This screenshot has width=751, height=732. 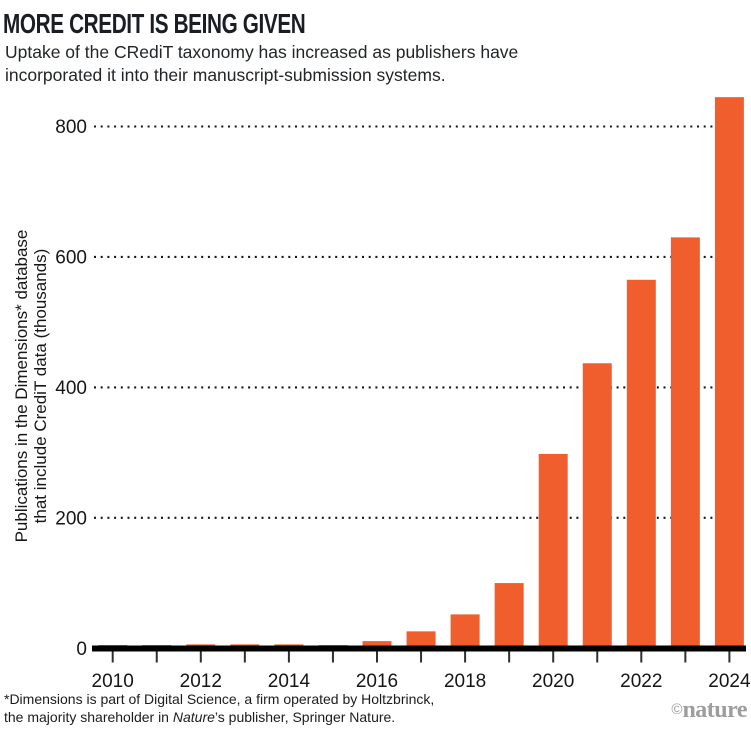 I want to click on footnote-line2-post: ’s publisher, Springer Nature., so click(x=305, y=717).